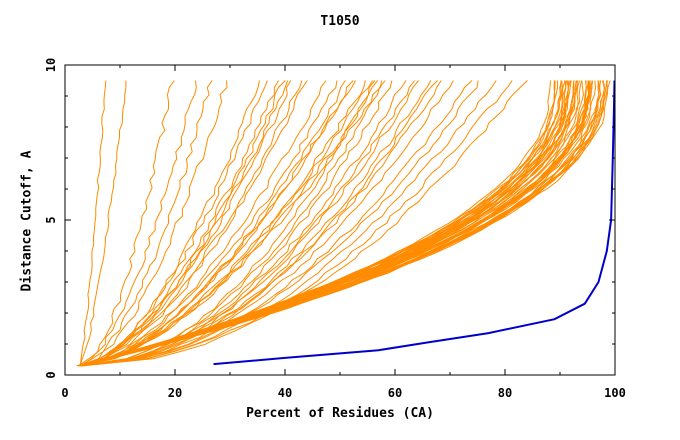 The height and width of the screenshot is (440, 680). I want to click on y-axis-label: Distance Cutoff, A, so click(27, 221).